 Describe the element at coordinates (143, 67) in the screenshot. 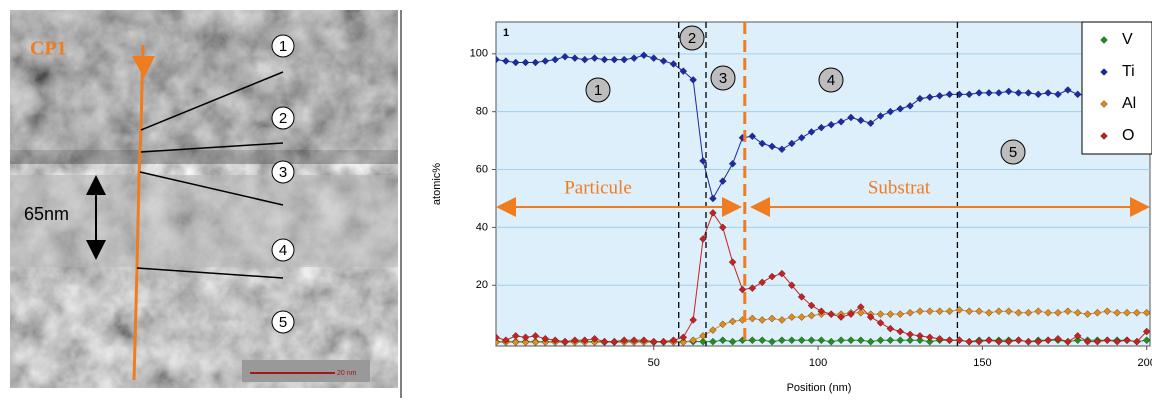

I see `profile-arrow` at that location.